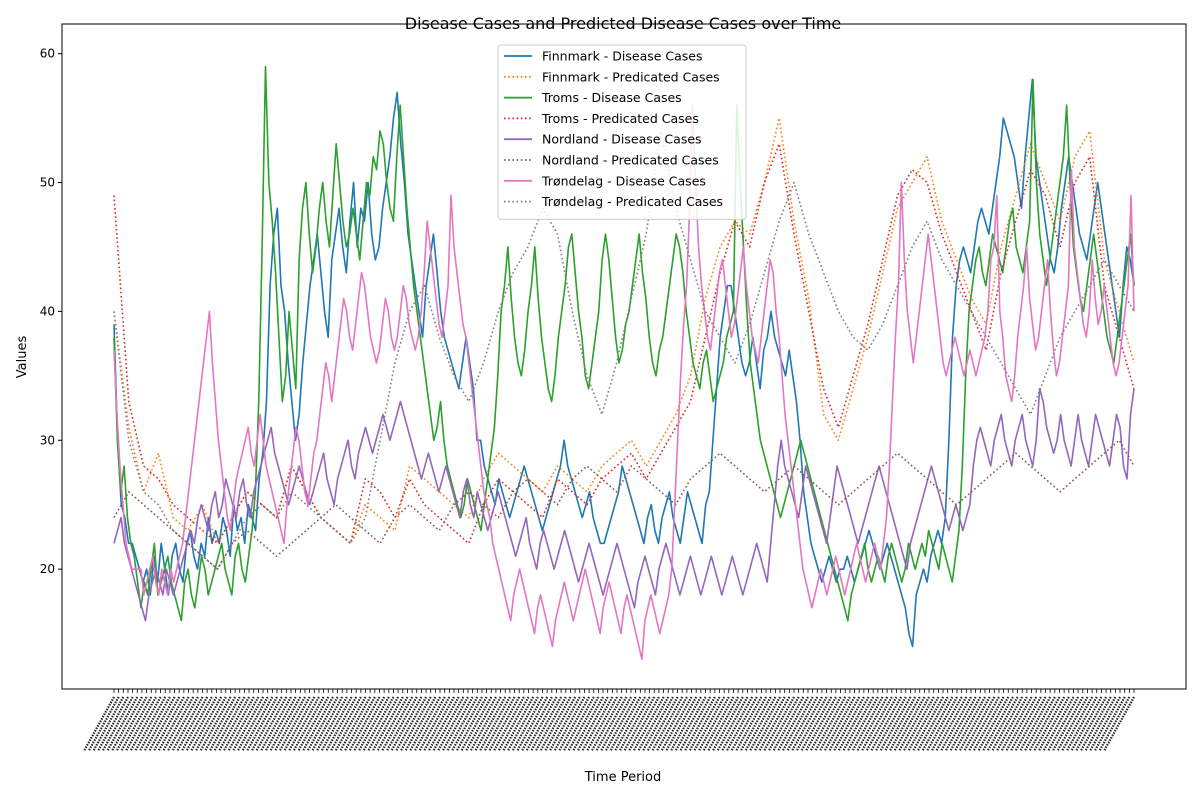 The width and height of the screenshot is (1200, 800). What do you see at coordinates (623, 180) in the screenshot?
I see `legend-entry-tr-ndelag-disease-cases: Trøndelag - Disease Cases` at bounding box center [623, 180].